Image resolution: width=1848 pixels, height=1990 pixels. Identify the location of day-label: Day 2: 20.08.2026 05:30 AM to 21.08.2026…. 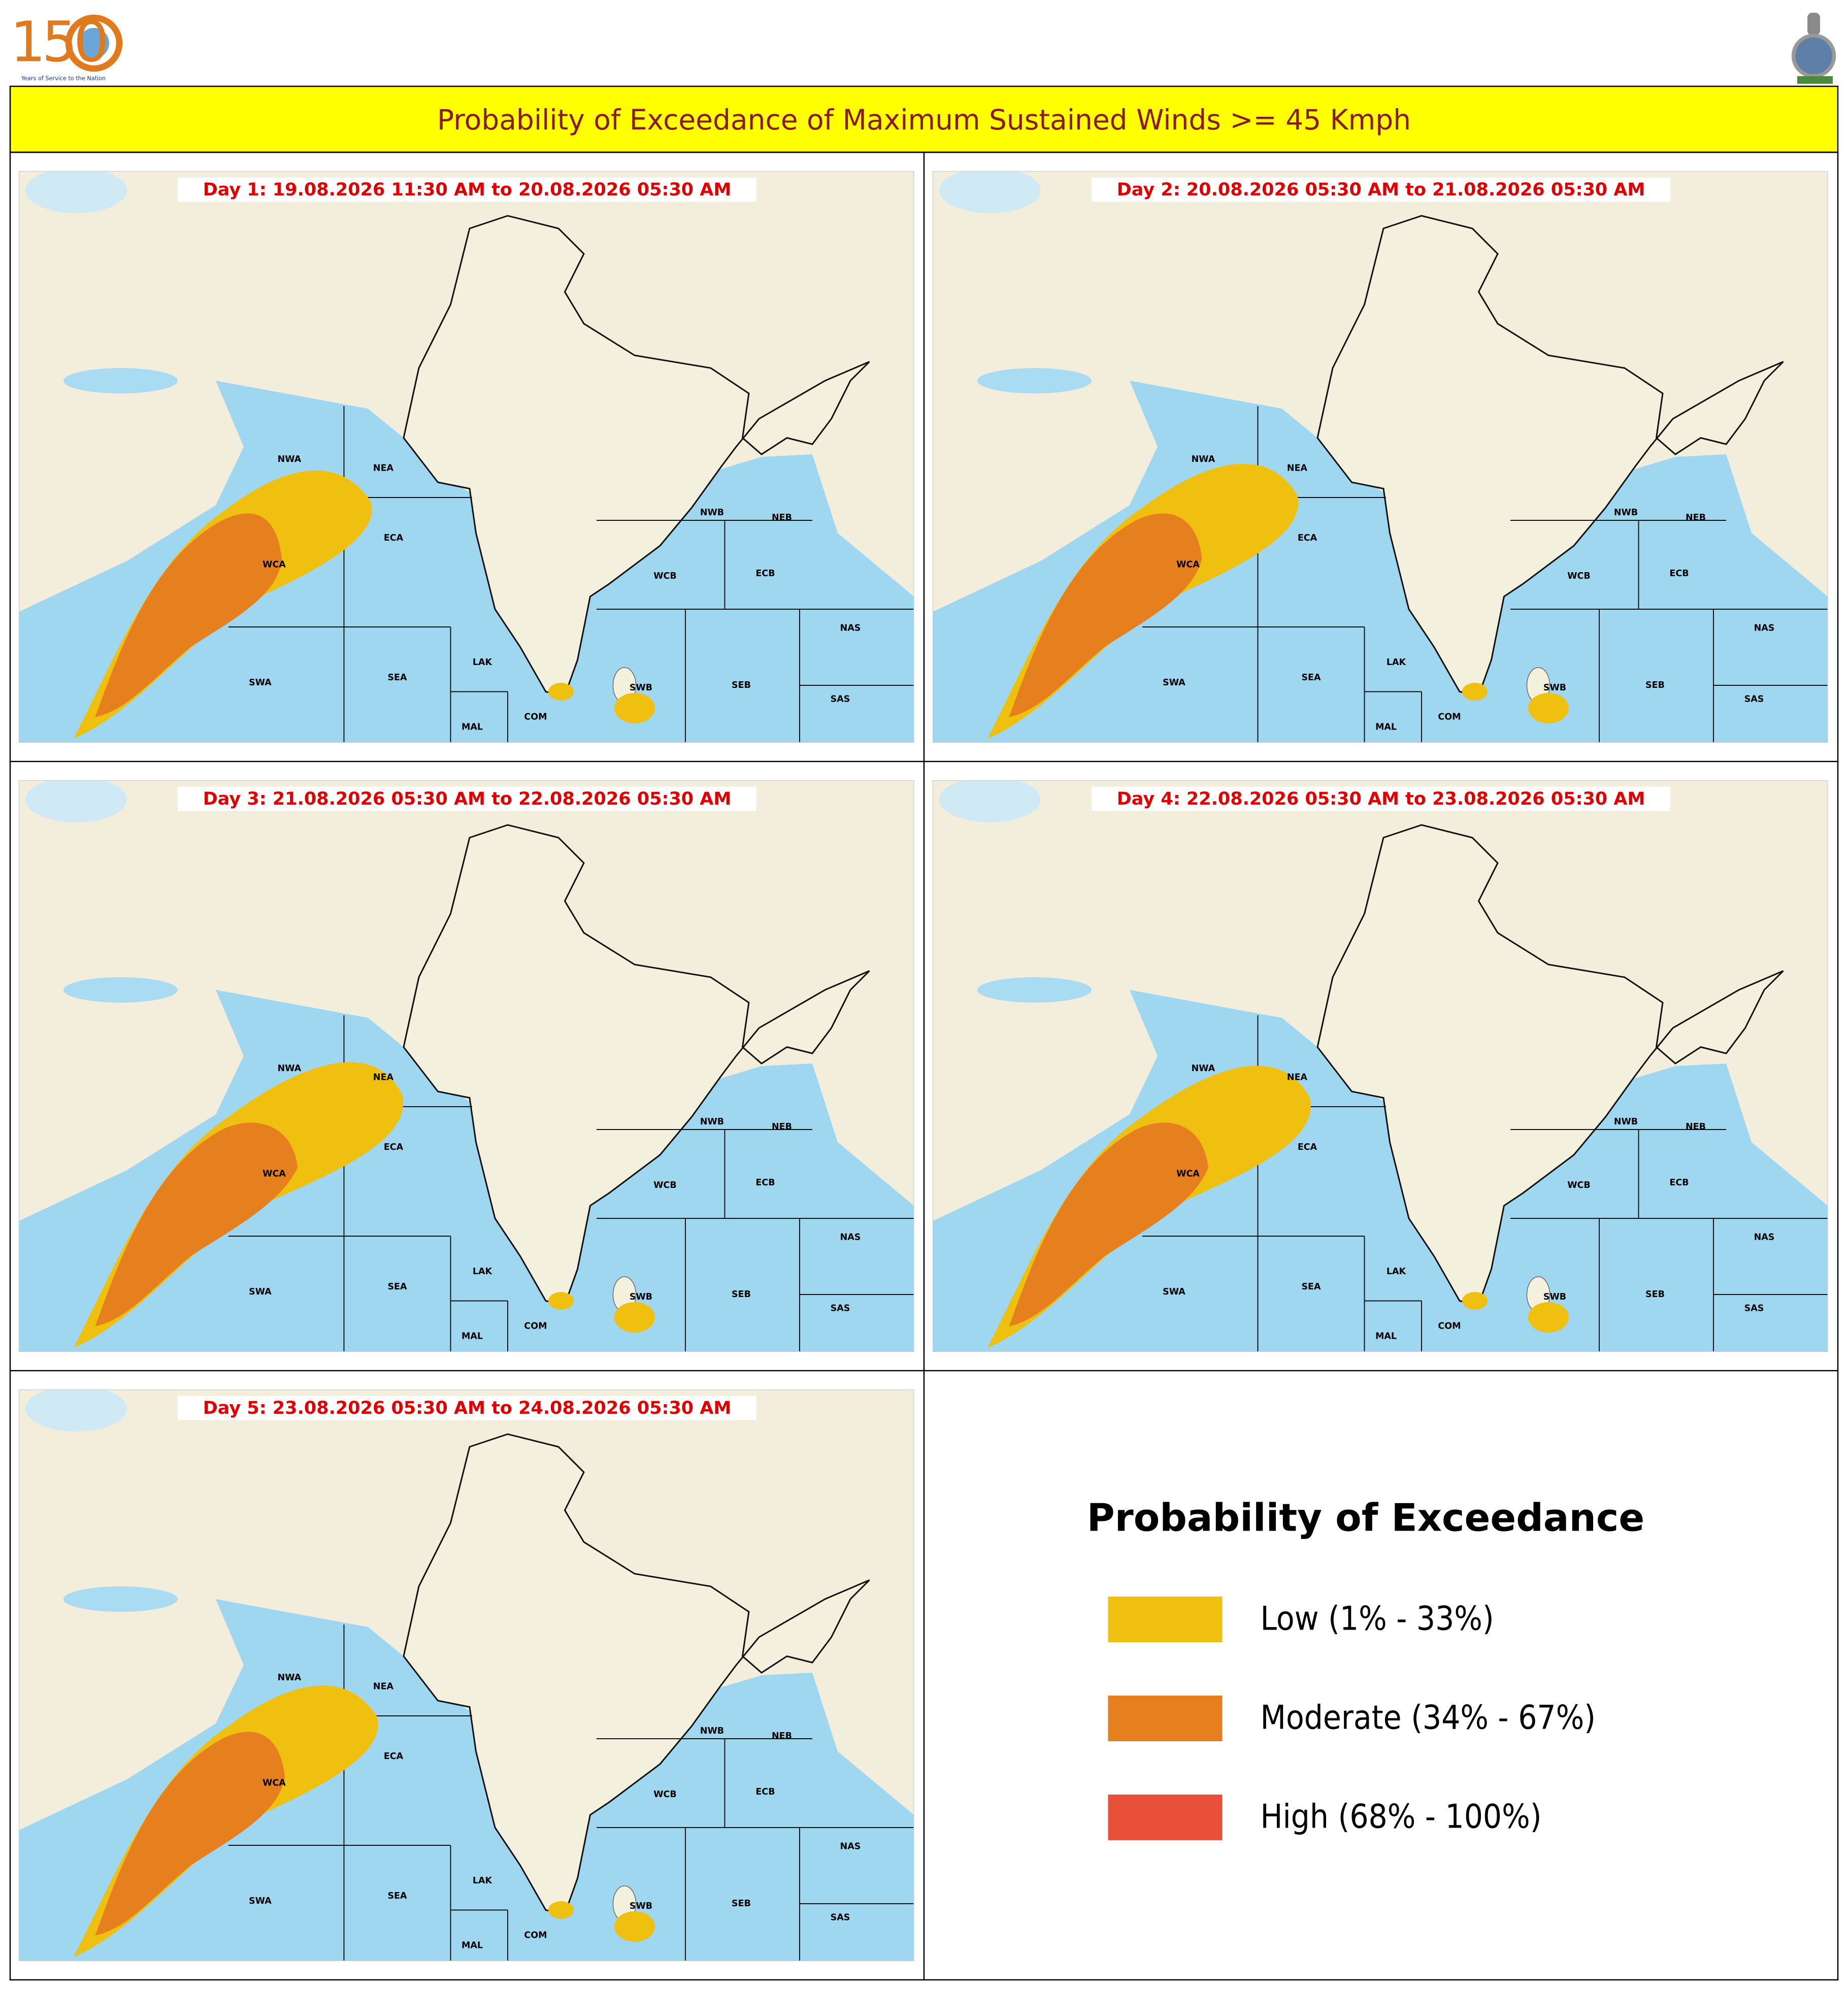
(1381, 190).